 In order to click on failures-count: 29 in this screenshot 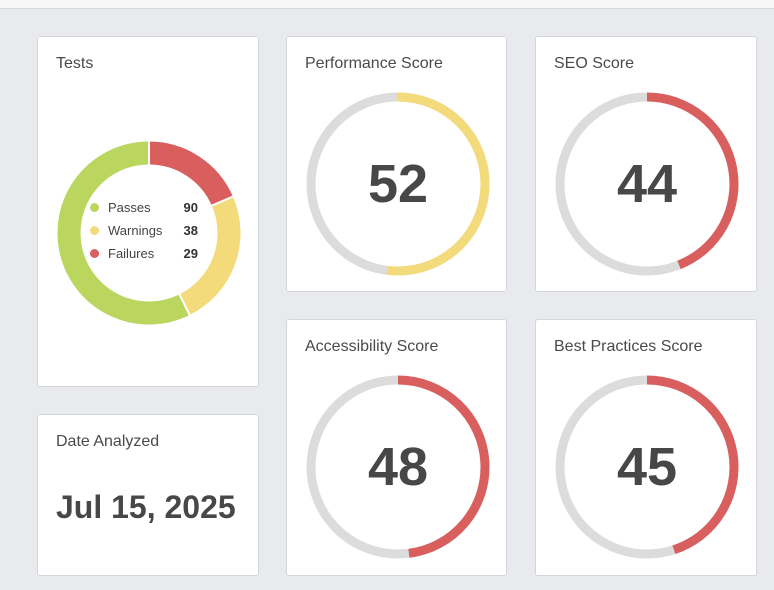, I will do `click(190, 253)`.